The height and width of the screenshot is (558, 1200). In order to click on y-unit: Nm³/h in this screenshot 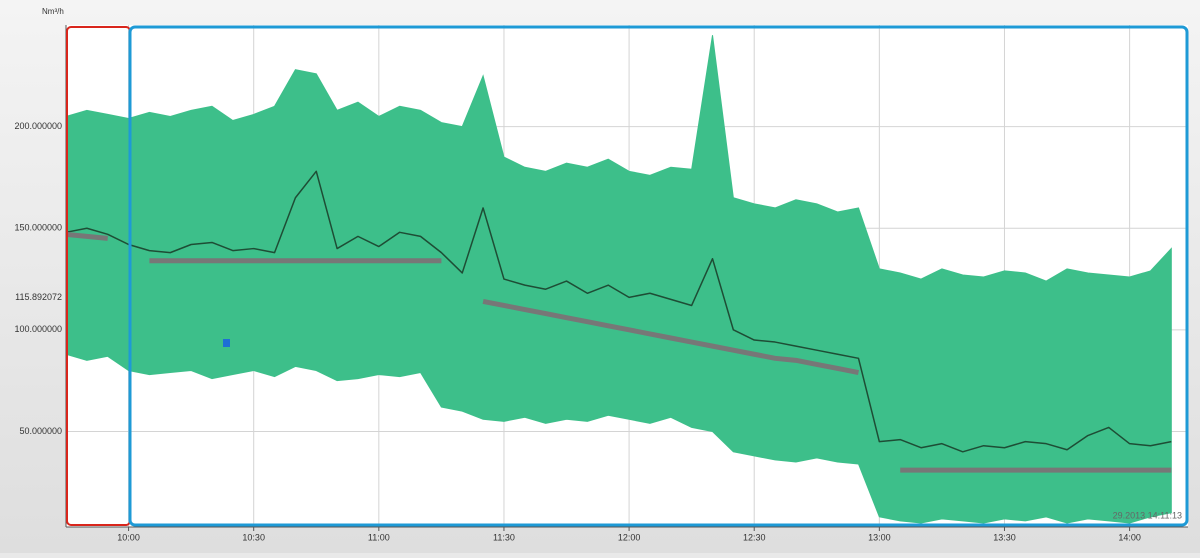, I will do `click(53, 11)`.